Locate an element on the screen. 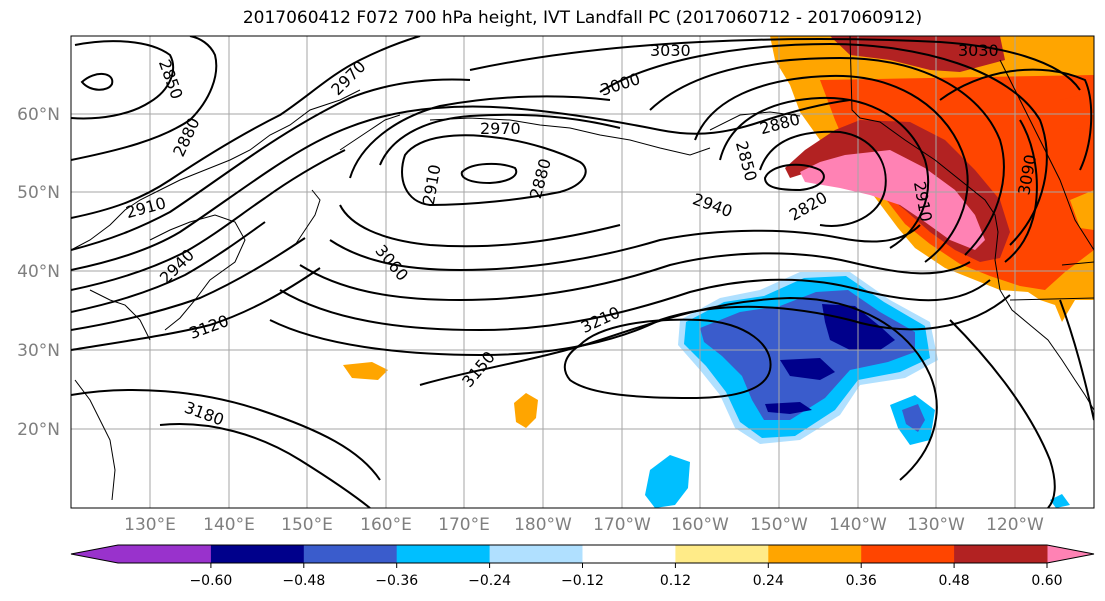 This screenshot has width=1105, height=601. lon-label: 130°E is located at coordinates (150, 525).